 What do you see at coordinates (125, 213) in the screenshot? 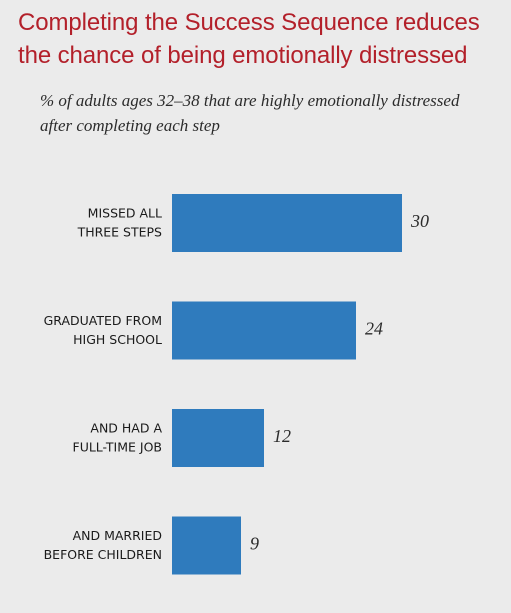
I see `category-label-0-line-0: MISSED ALL` at bounding box center [125, 213].